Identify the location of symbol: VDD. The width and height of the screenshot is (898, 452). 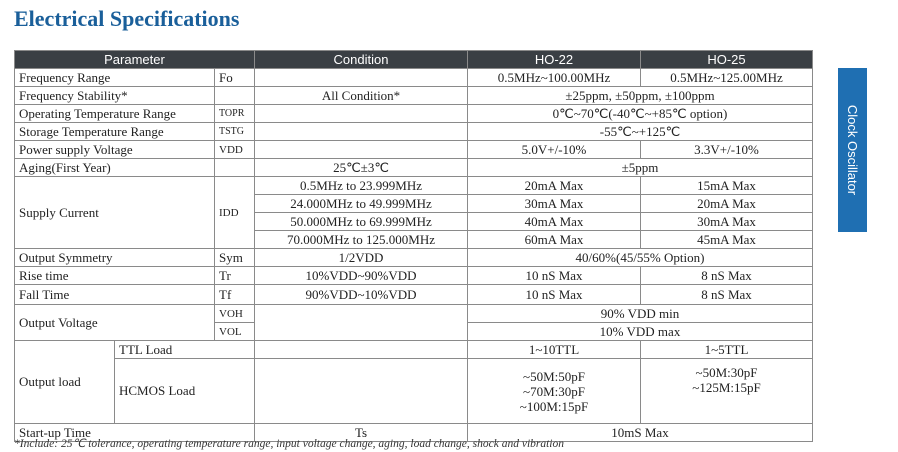
(234, 149).